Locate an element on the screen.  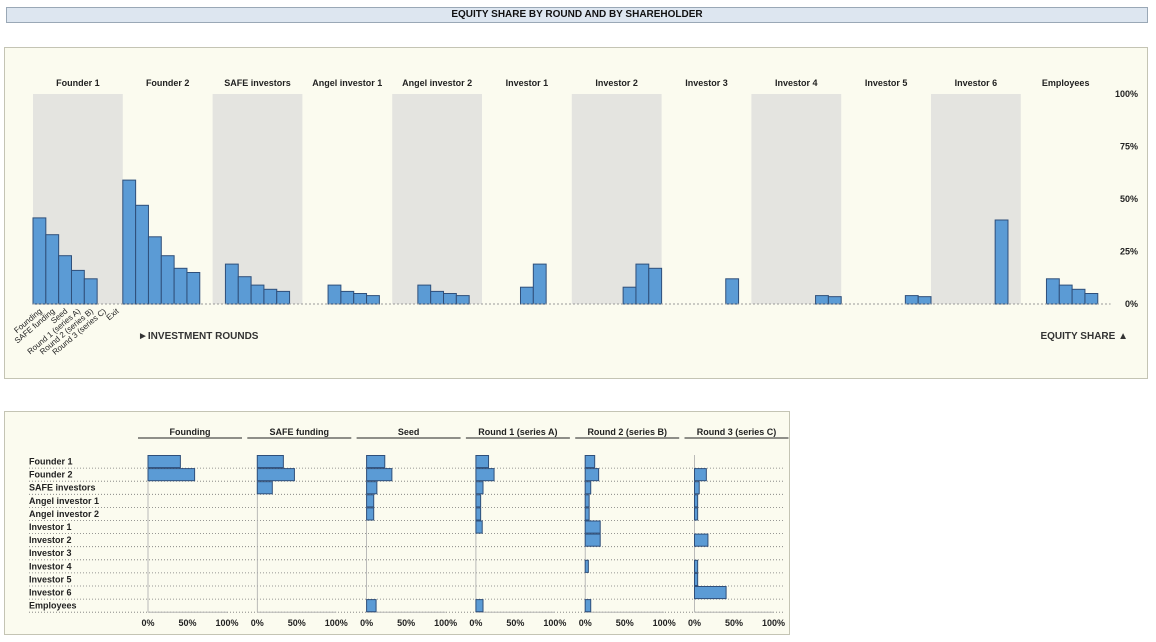
bar-angel-investor-2-round-2-series-b is located at coordinates (450, 299).